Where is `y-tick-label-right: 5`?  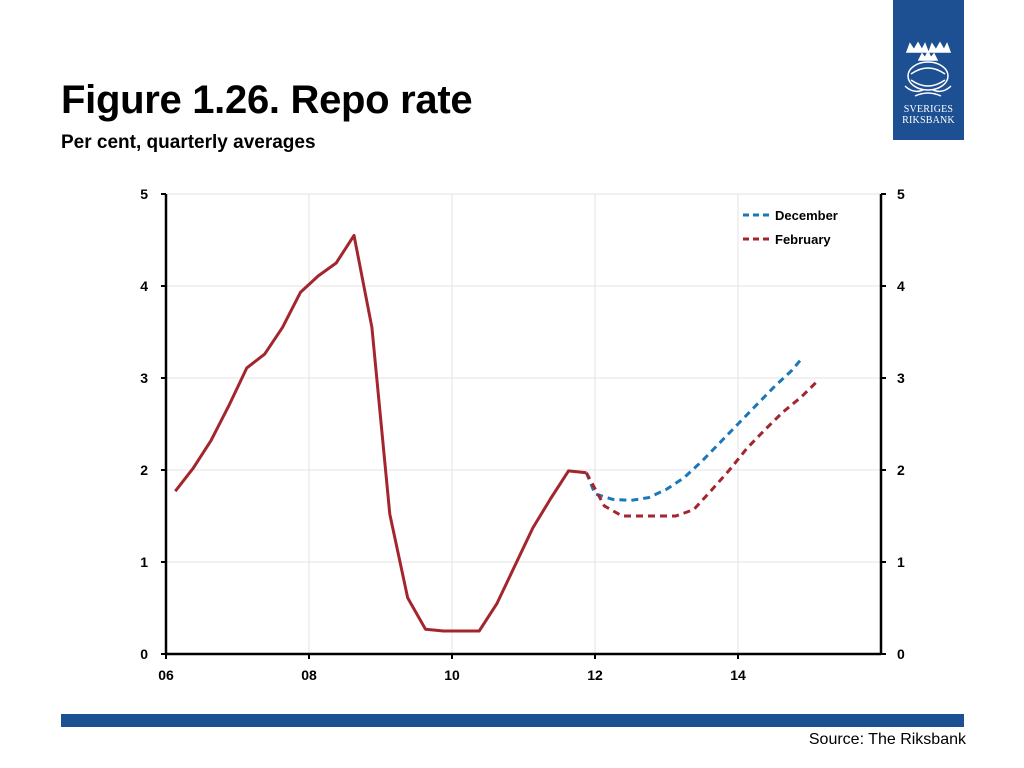
y-tick-label-right: 5 is located at coordinates (901, 194).